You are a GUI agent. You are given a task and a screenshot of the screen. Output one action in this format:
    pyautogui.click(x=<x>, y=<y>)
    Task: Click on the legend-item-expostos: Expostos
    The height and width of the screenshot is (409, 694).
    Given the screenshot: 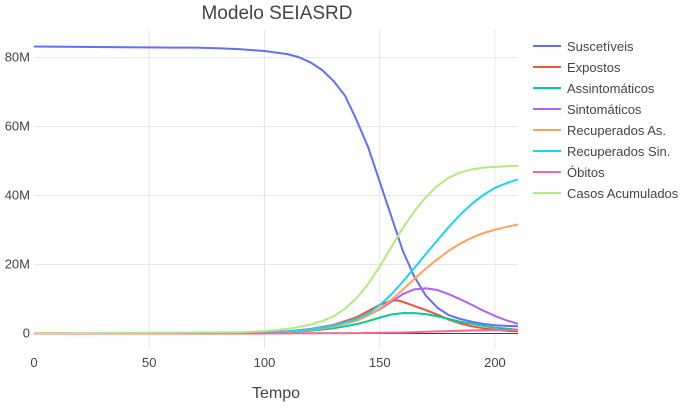 What is the action you would take?
    pyautogui.click(x=577, y=67)
    